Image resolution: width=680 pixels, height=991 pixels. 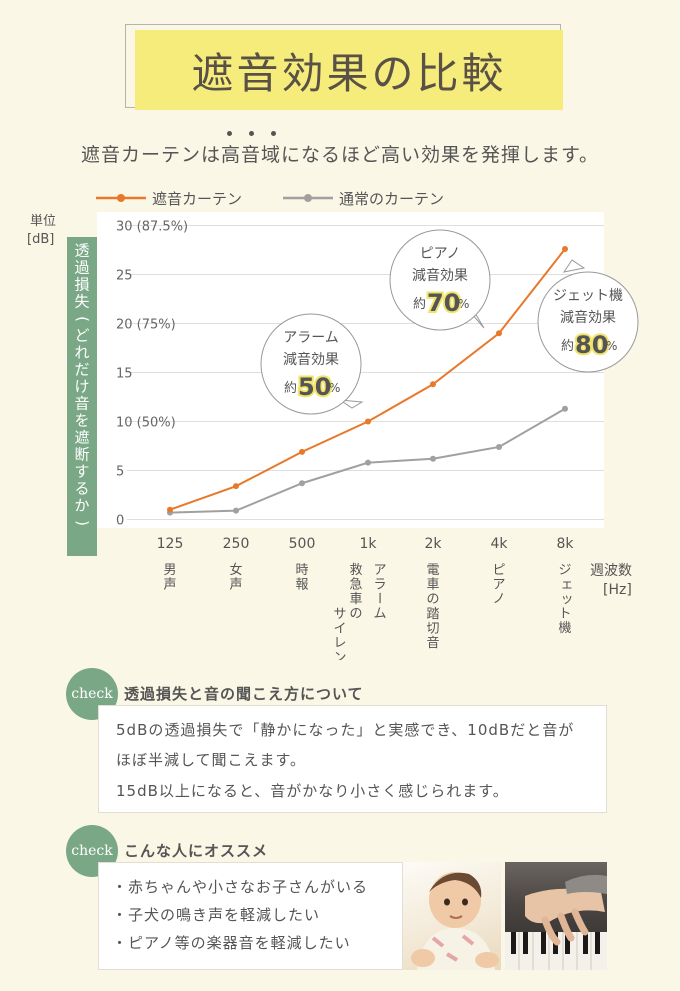 What do you see at coordinates (196, 850) in the screenshot?
I see `check-title: こんな人にオススメ` at bounding box center [196, 850].